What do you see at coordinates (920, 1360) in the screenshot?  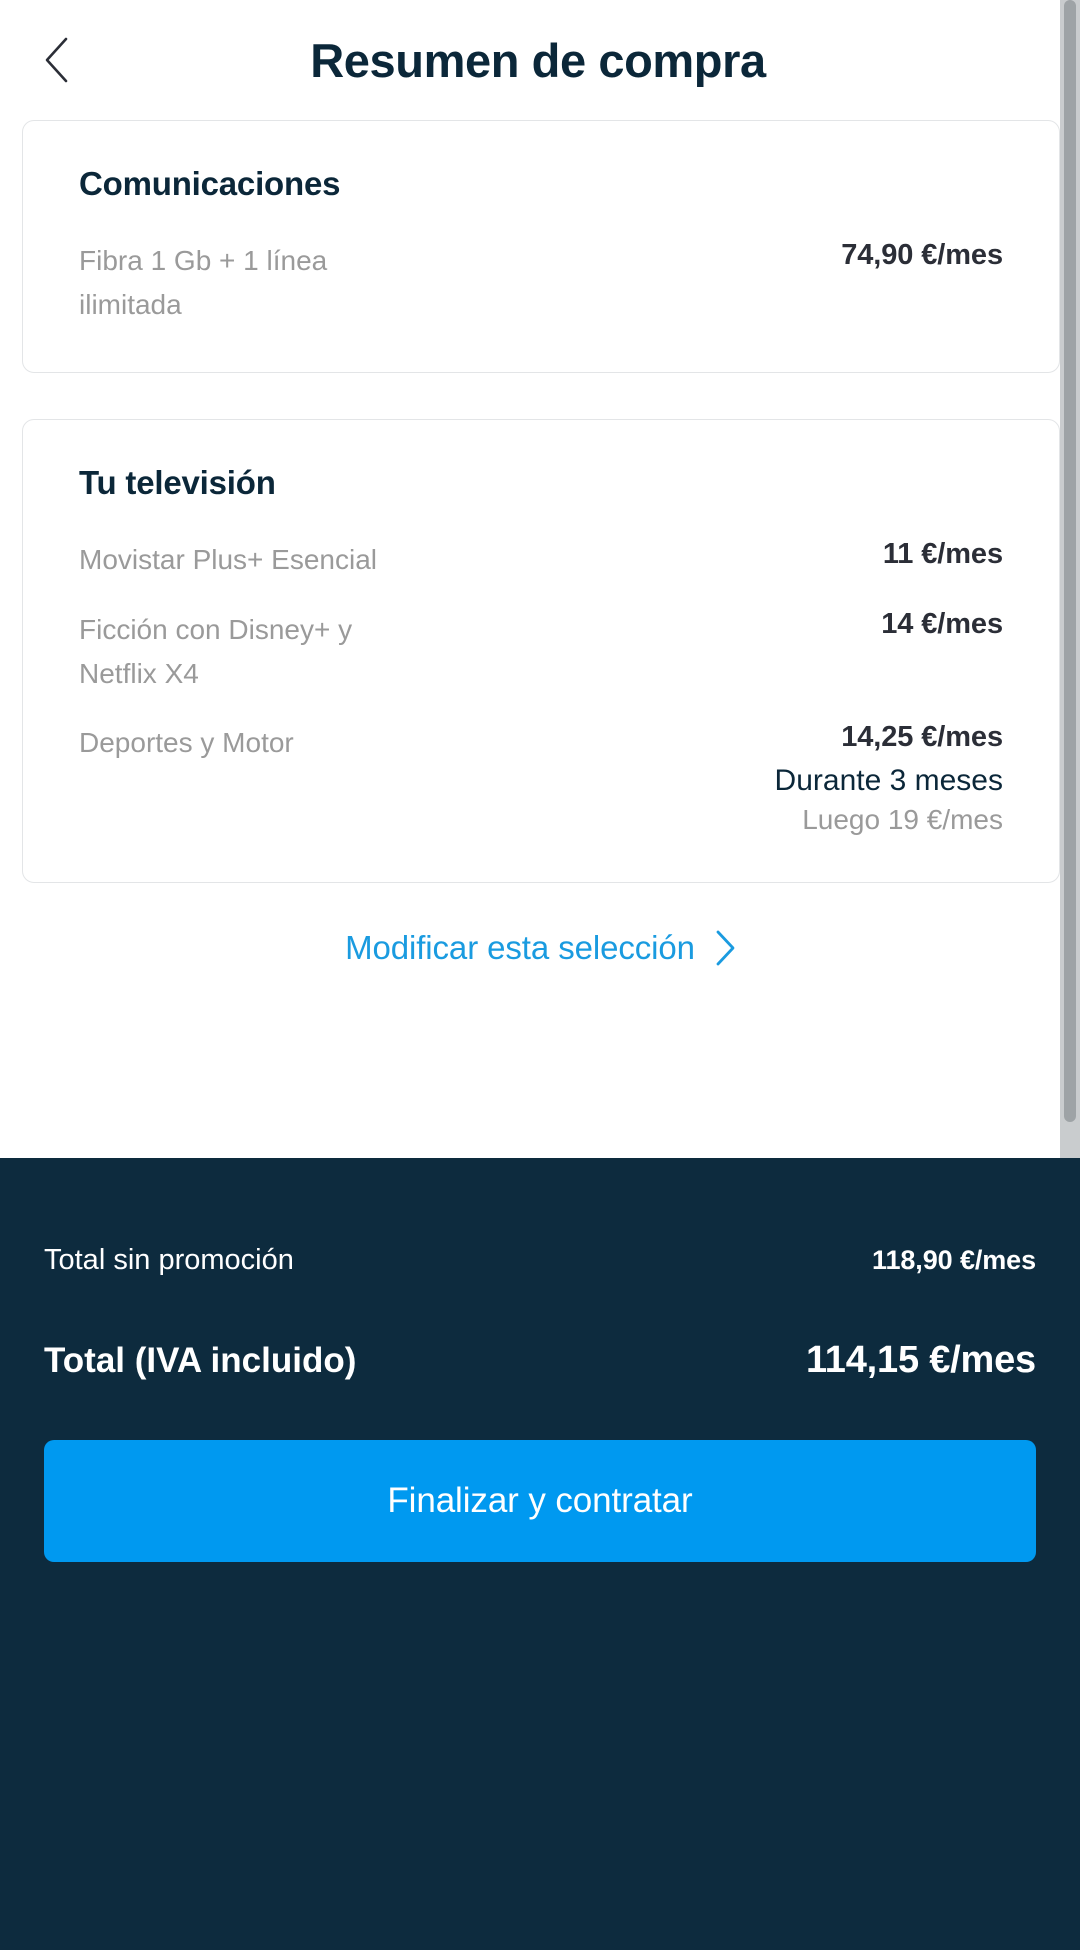 I see `total-value: 114,15 €/mes` at bounding box center [920, 1360].